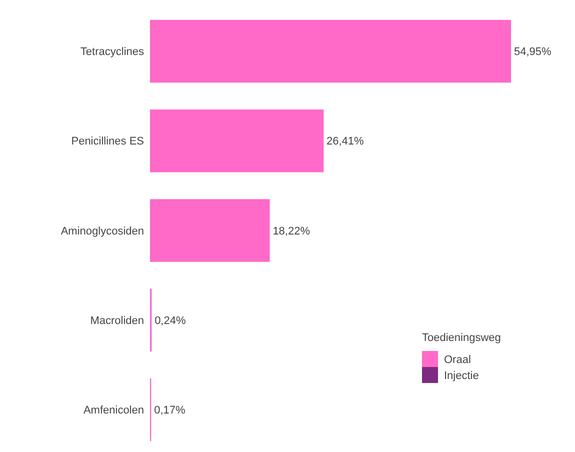 The height and width of the screenshot is (452, 575). Describe the element at coordinates (117, 320) in the screenshot. I see `y-tick-label: Macroliden` at that location.